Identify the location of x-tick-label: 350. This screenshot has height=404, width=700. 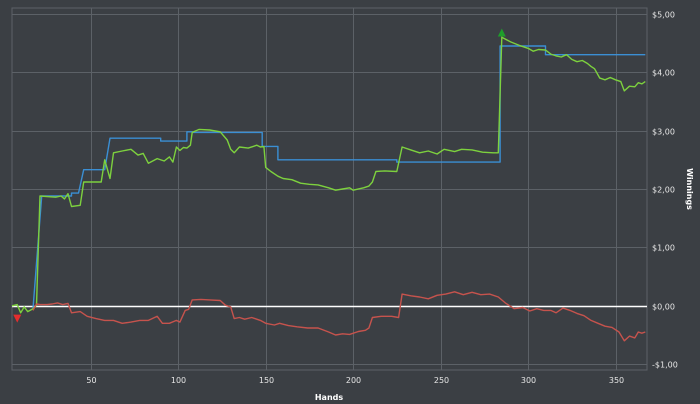
(616, 380).